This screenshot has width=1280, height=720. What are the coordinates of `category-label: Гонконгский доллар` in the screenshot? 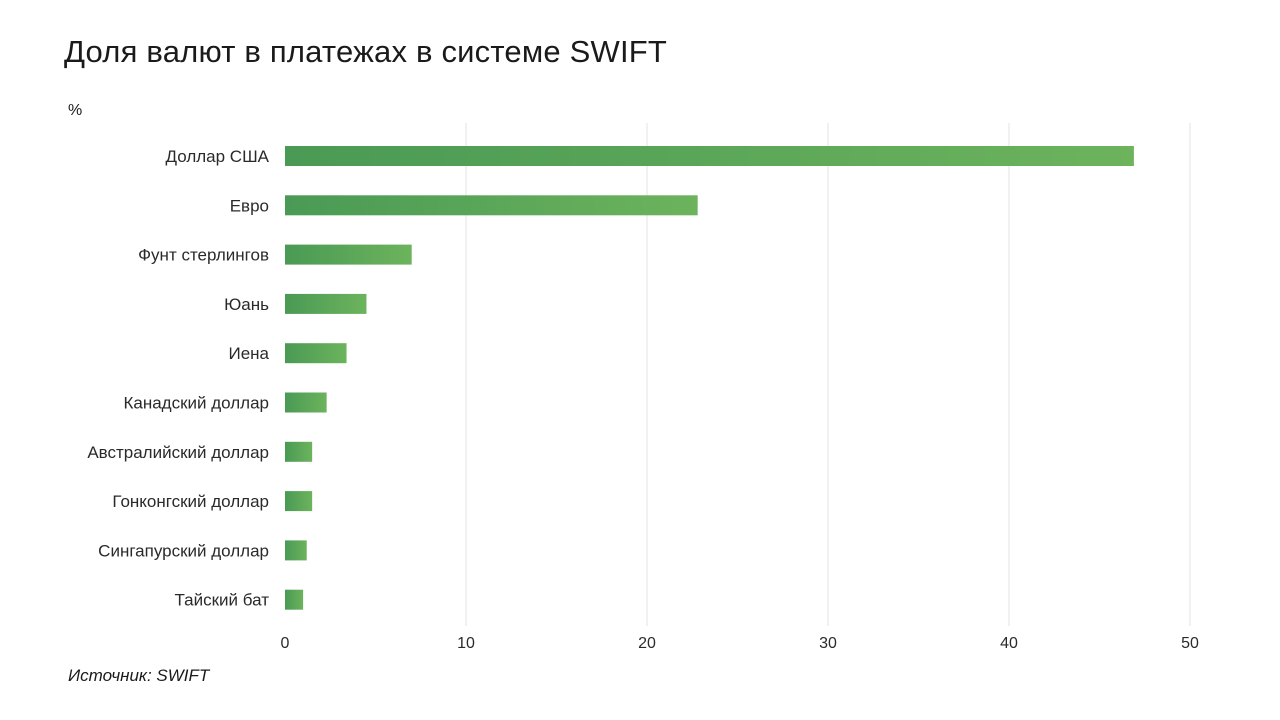 It's located at (190, 501).